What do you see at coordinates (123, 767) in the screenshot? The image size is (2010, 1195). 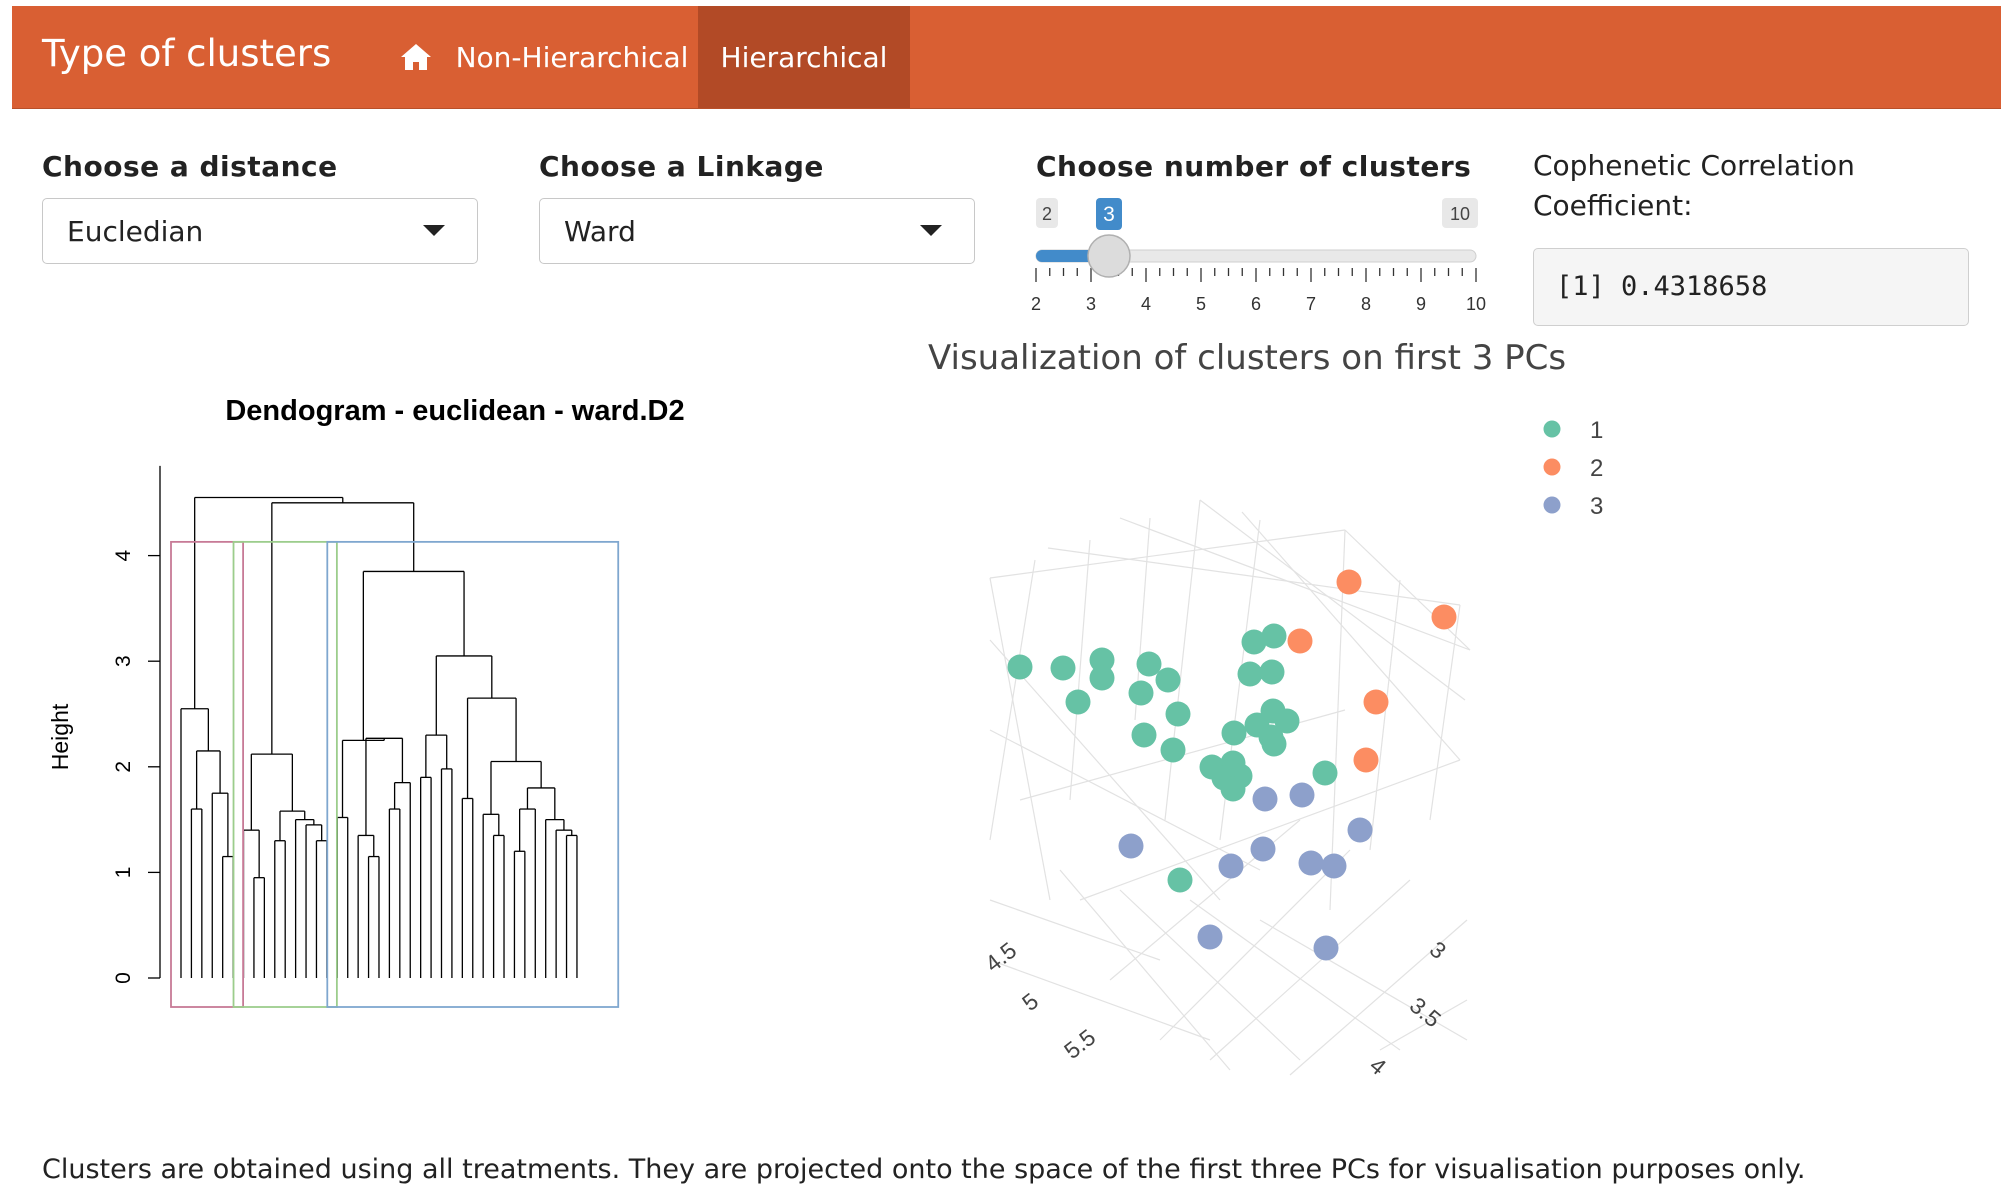 I see `y-tick-label: 2` at bounding box center [123, 767].